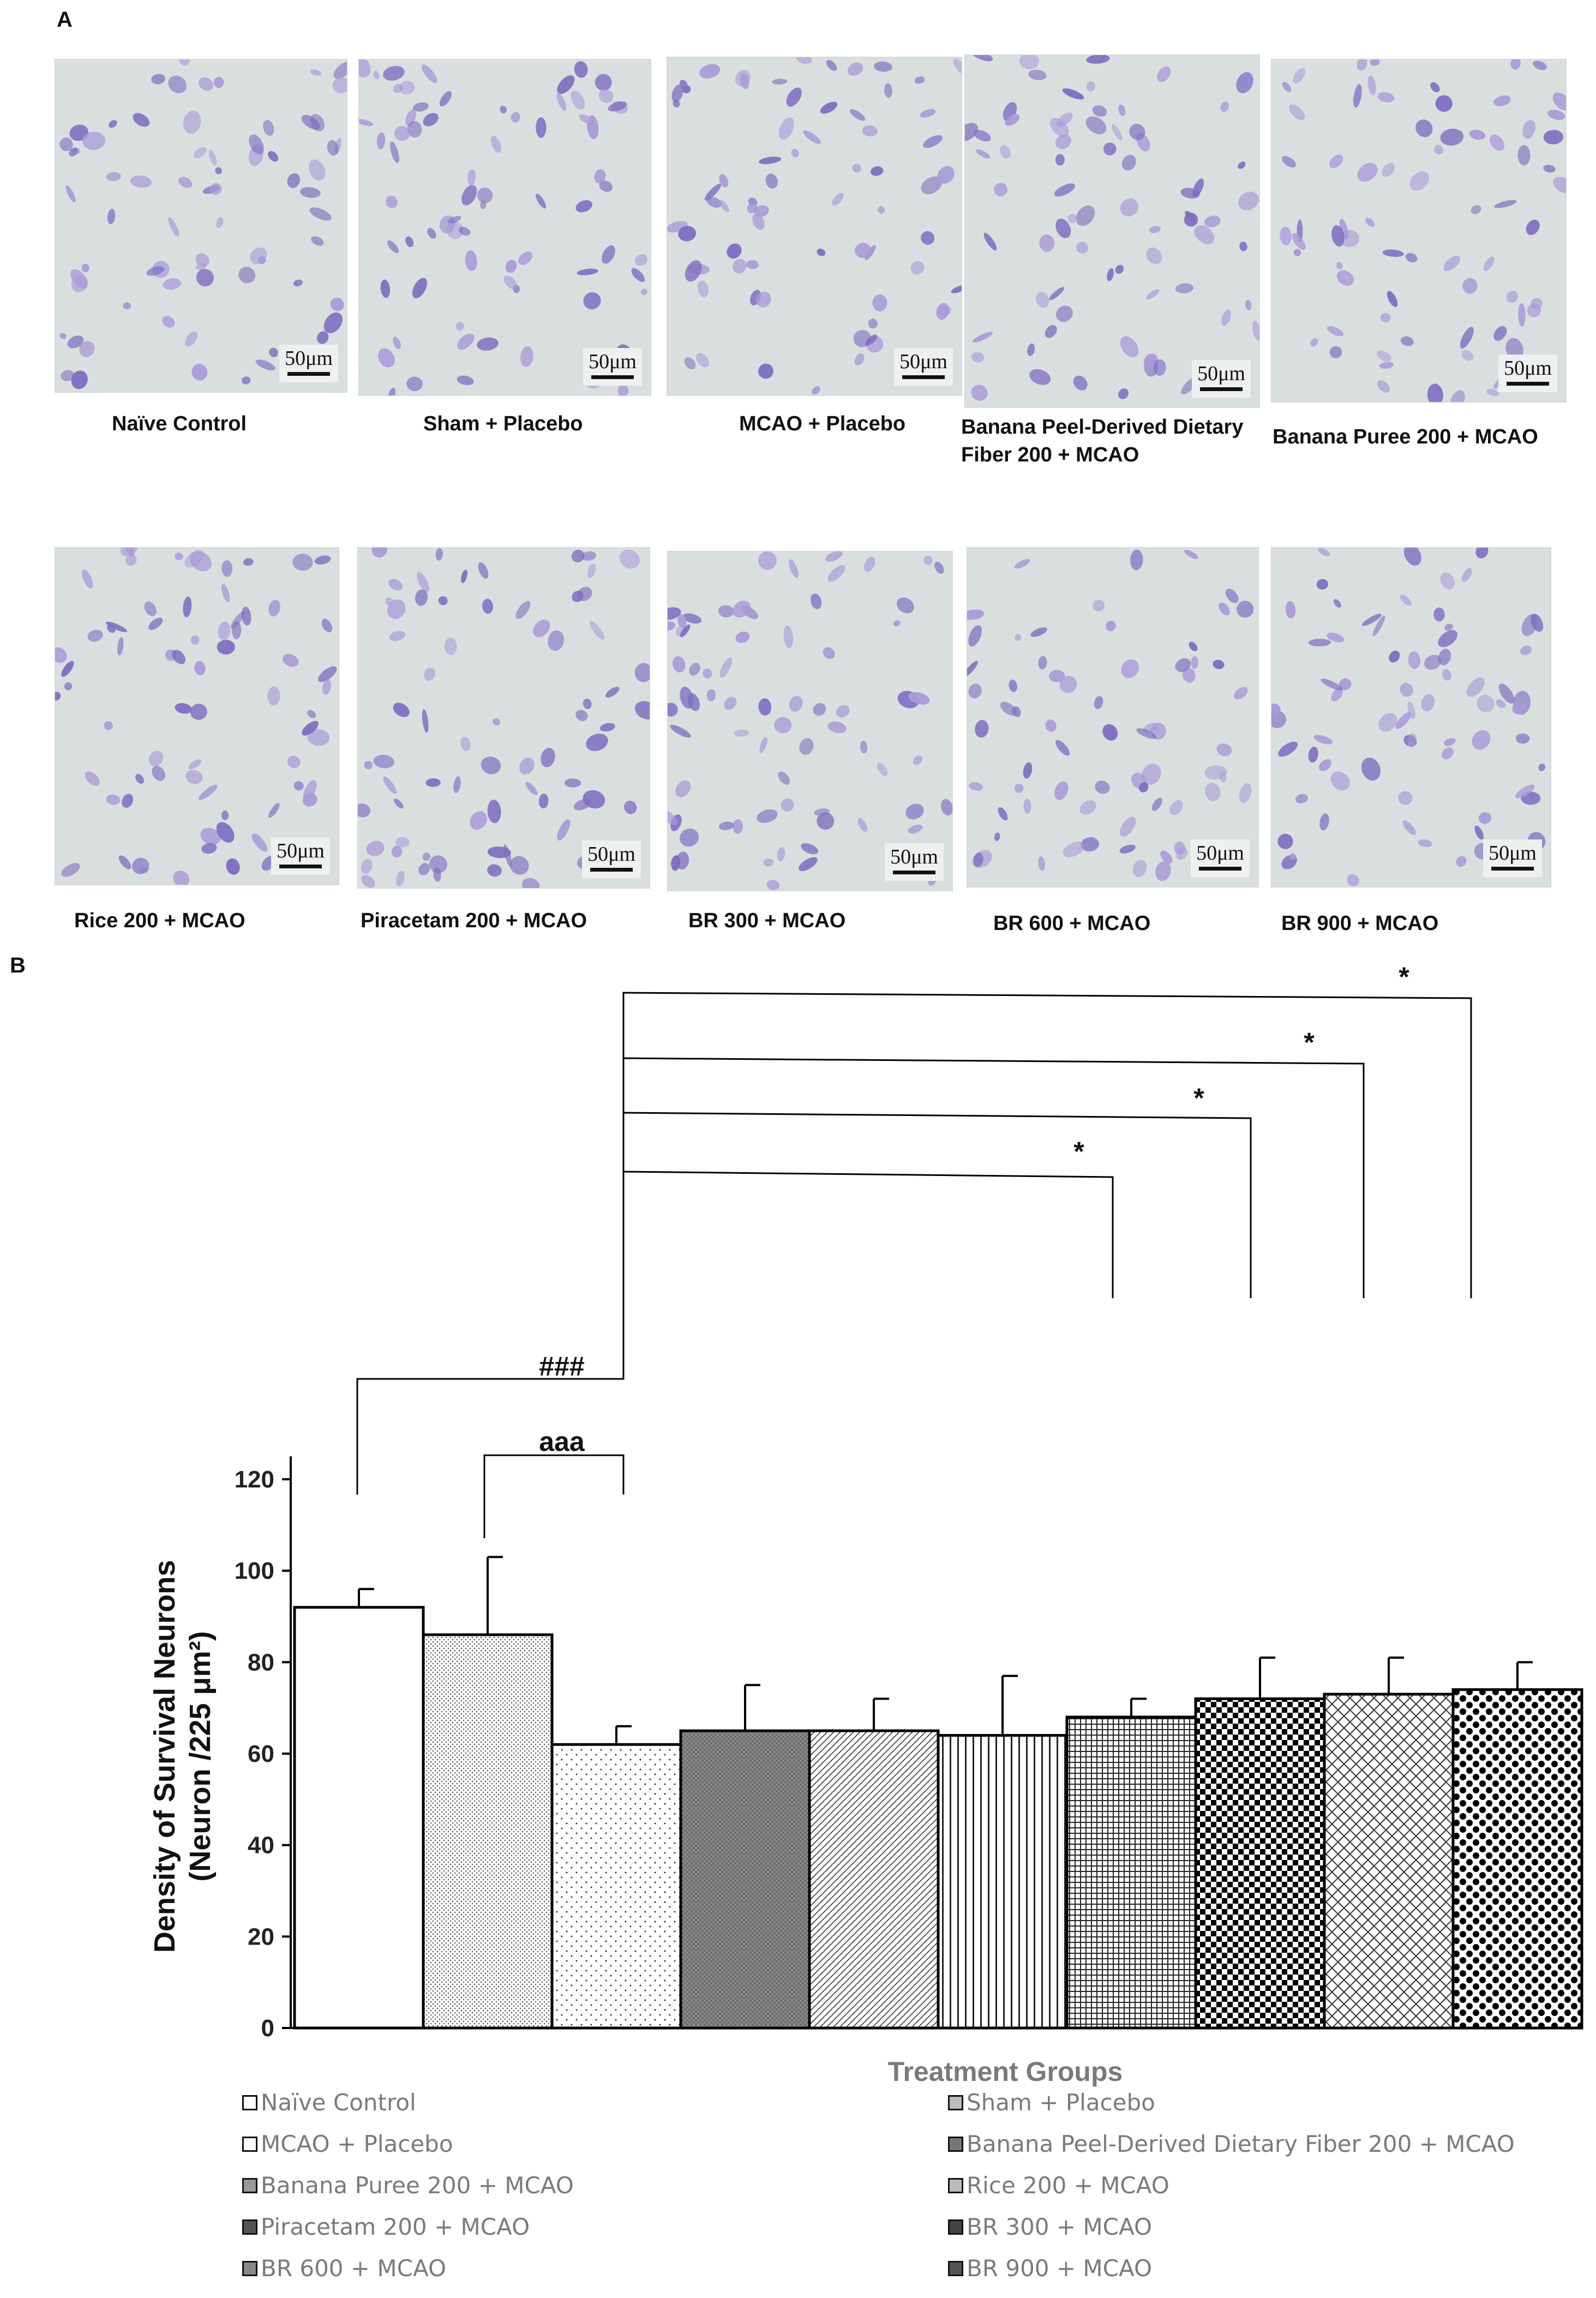 This screenshot has width=1596, height=2298. I want to click on legend-item-9: BR 600 + MCAO, so click(344, 2268).